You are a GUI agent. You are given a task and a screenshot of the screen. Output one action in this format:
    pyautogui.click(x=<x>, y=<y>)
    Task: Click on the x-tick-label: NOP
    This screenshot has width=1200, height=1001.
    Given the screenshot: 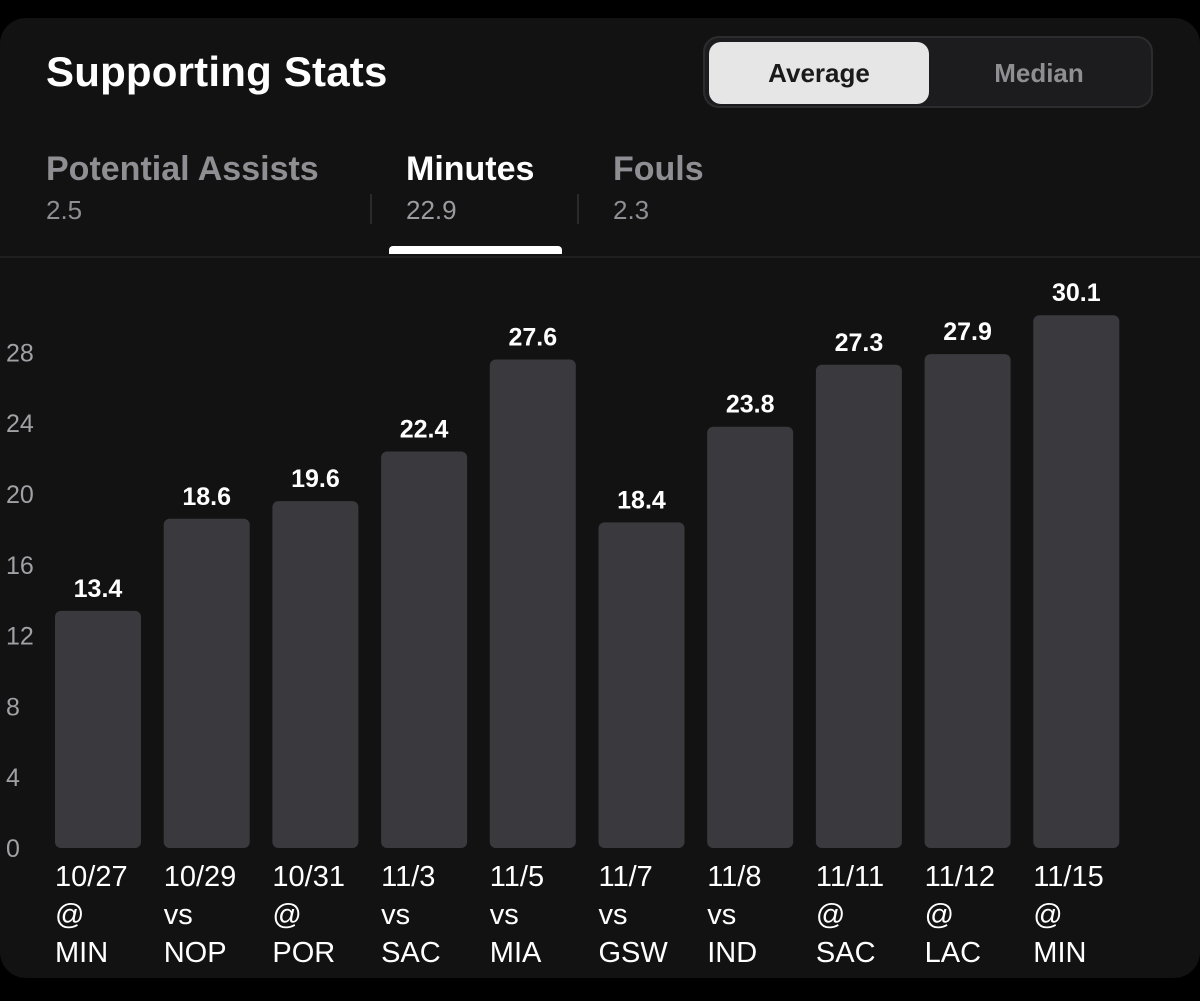 What is the action you would take?
    pyautogui.click(x=195, y=953)
    